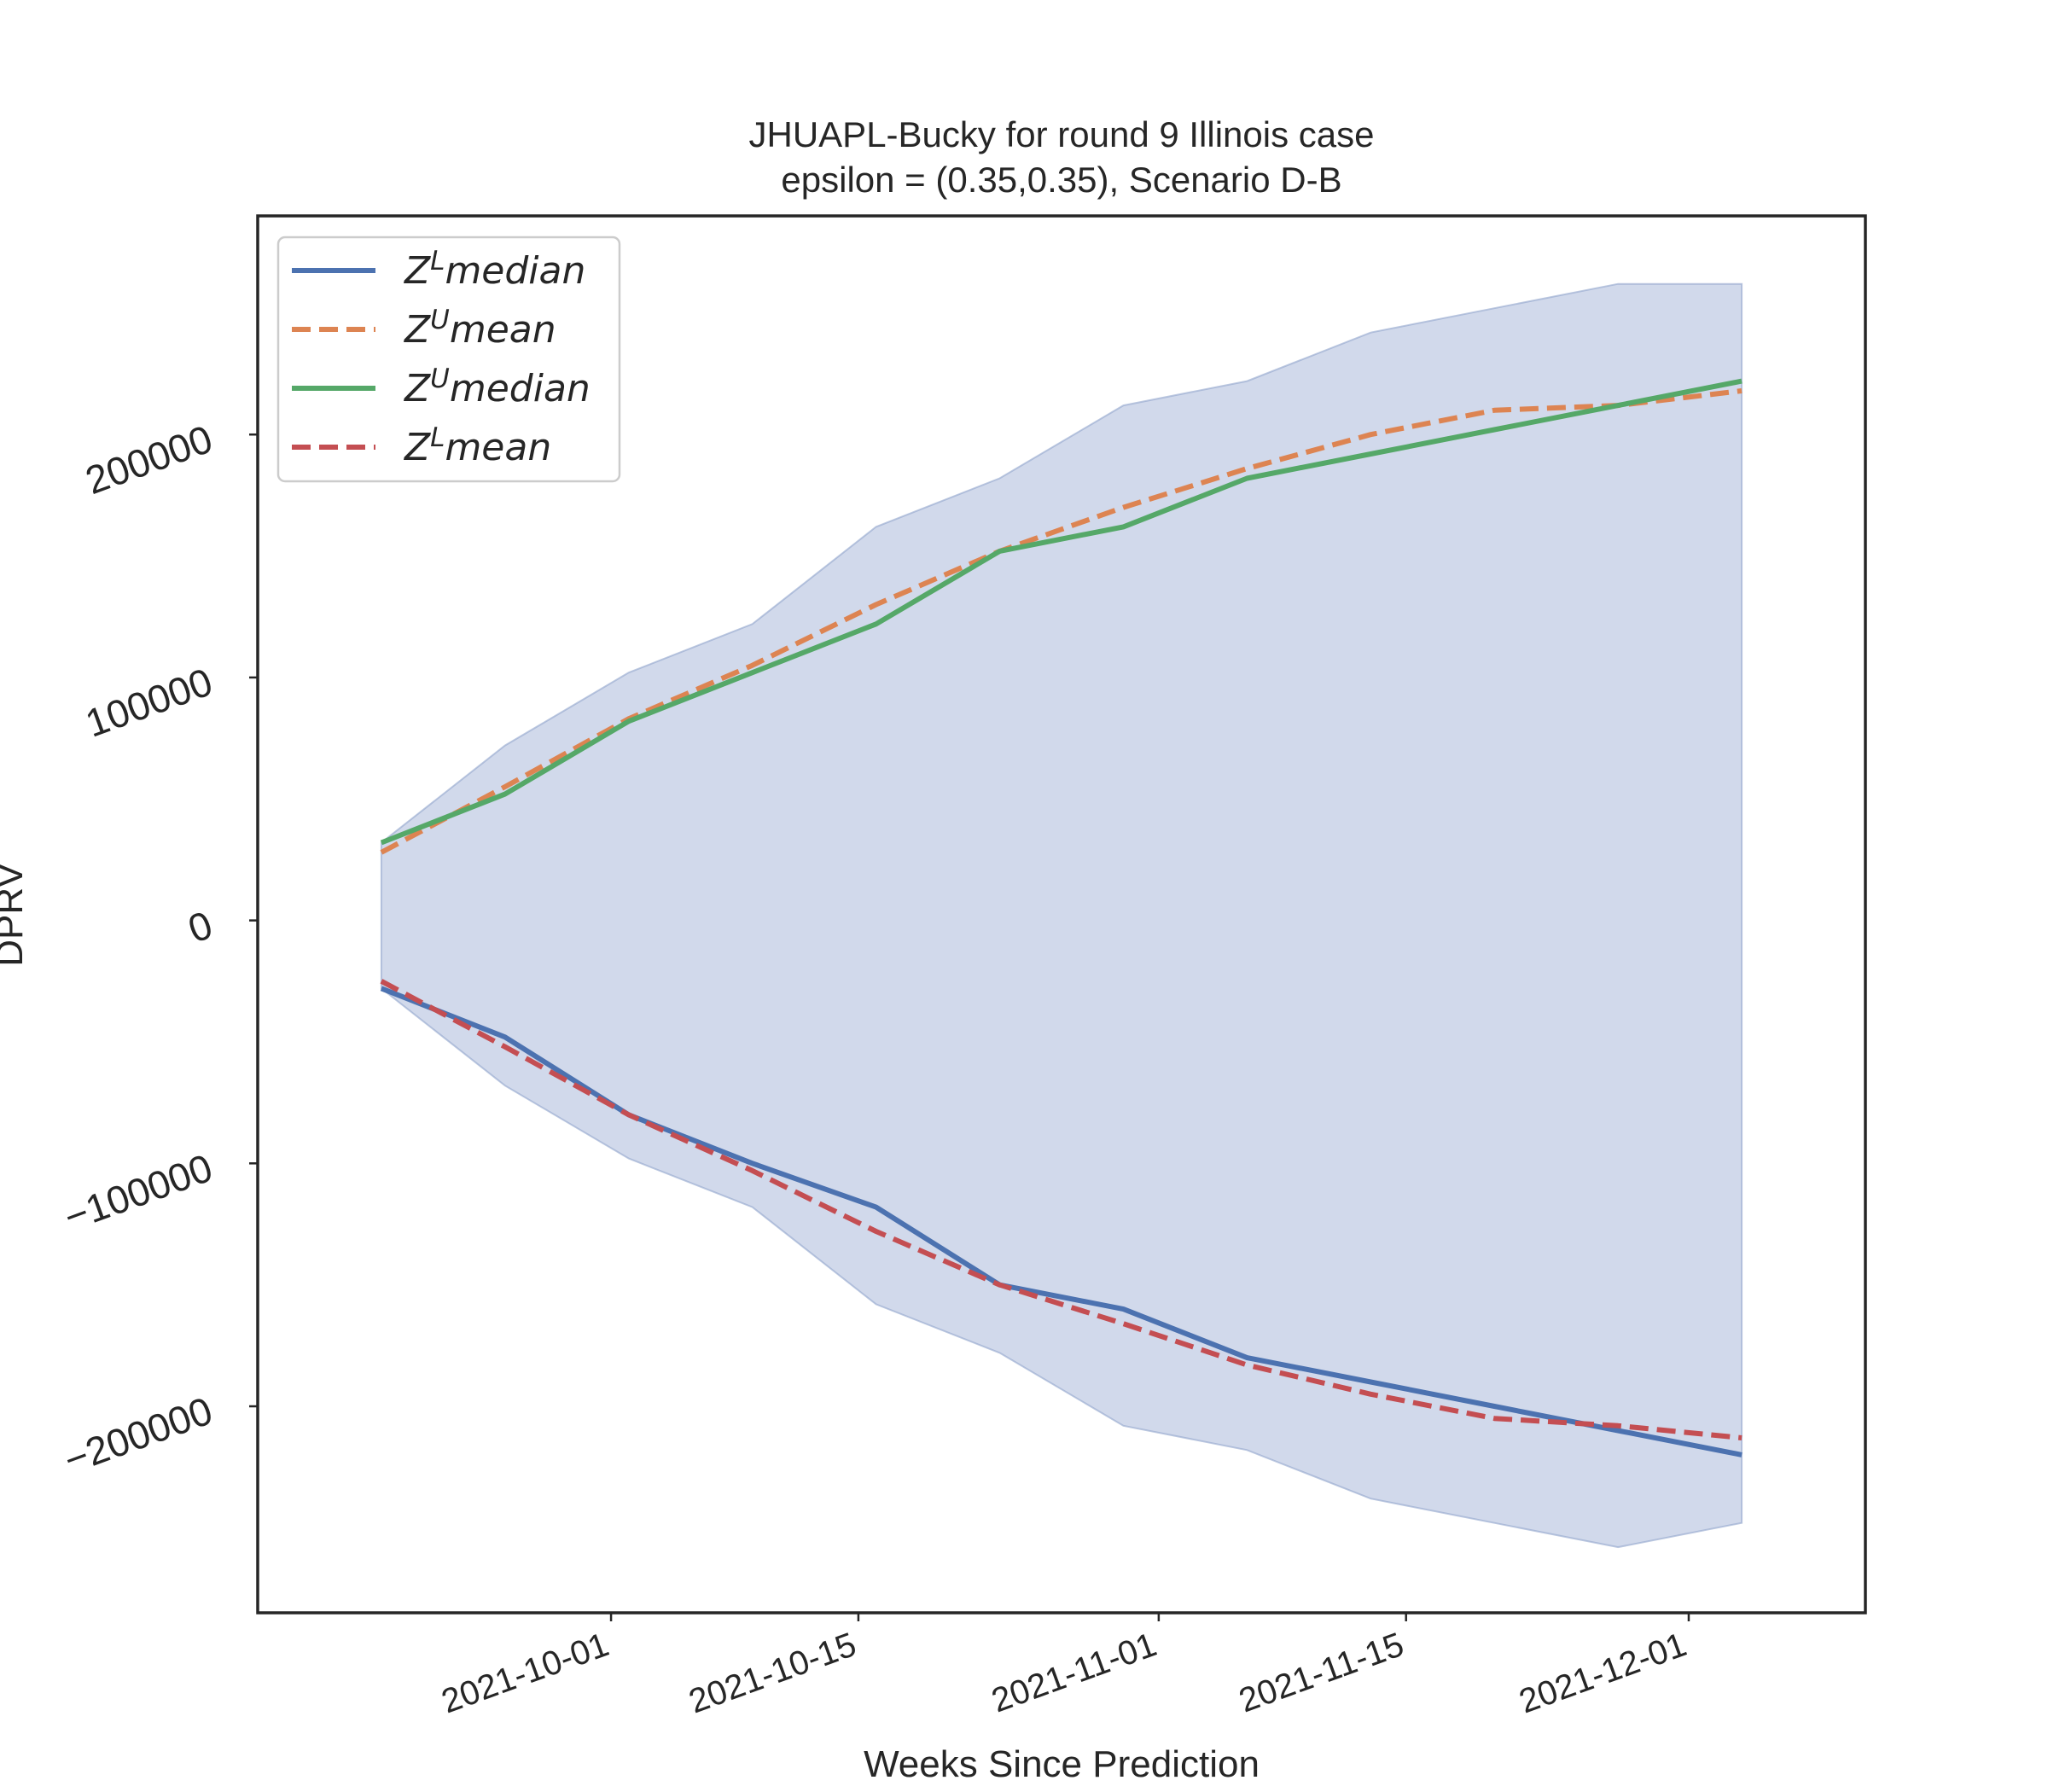 This screenshot has height=1792, width=2048. Describe the element at coordinates (148, 460) in the screenshot. I see `y-tick-label: 200000` at that location.